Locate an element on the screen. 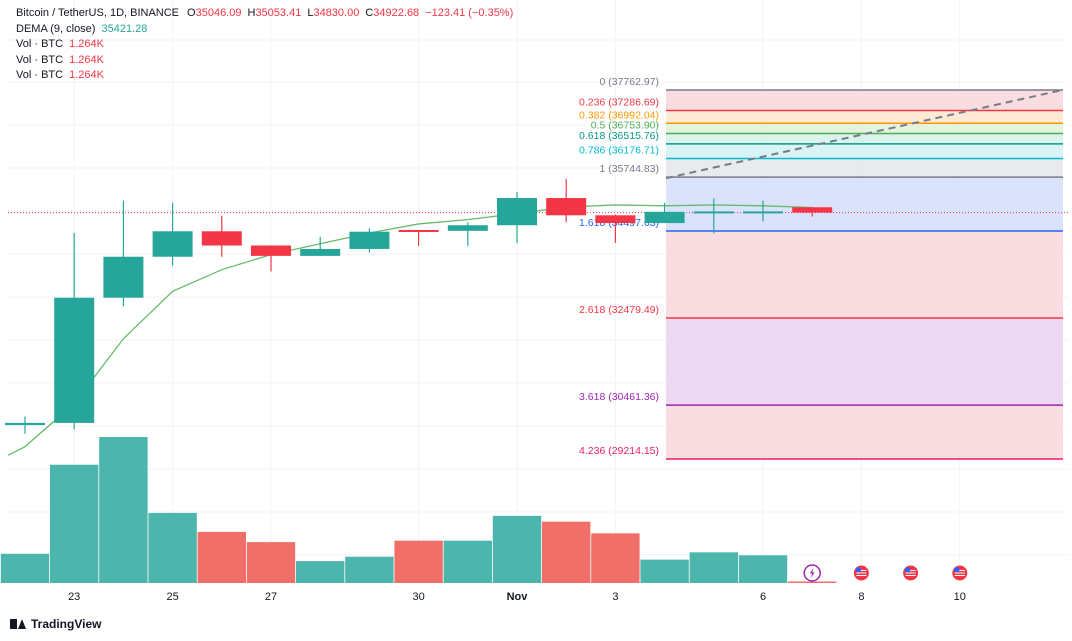 This screenshot has width=1072, height=641. x-tick-label: 23 is located at coordinates (74, 597).